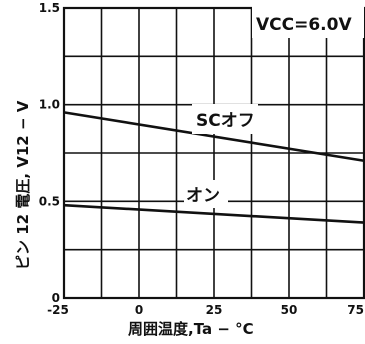 The height and width of the screenshot is (344, 365). Describe the element at coordinates (49, 153) in the screenshot. I see `y-tick-labels: 0 0.5 1.0 1.5` at that location.